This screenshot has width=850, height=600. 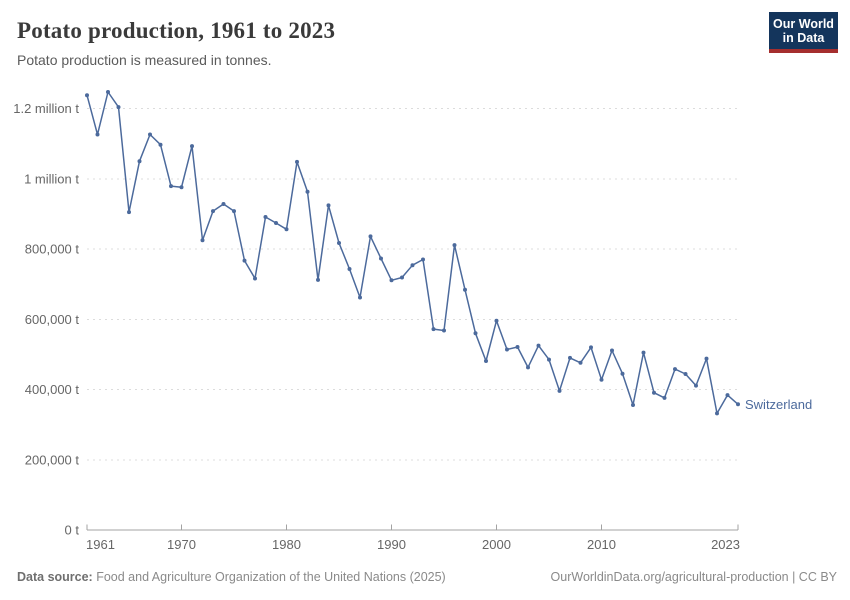 I want to click on entity-label-switzerland: Switzerland, so click(x=778, y=404).